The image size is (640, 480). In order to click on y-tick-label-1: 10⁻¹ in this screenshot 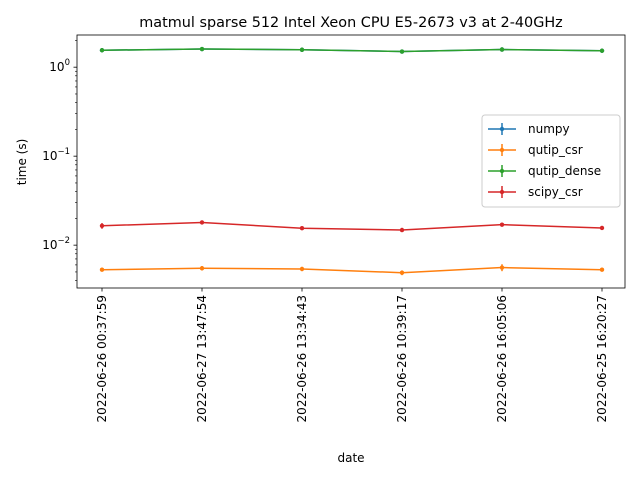, I will do `click(56, 155)`.